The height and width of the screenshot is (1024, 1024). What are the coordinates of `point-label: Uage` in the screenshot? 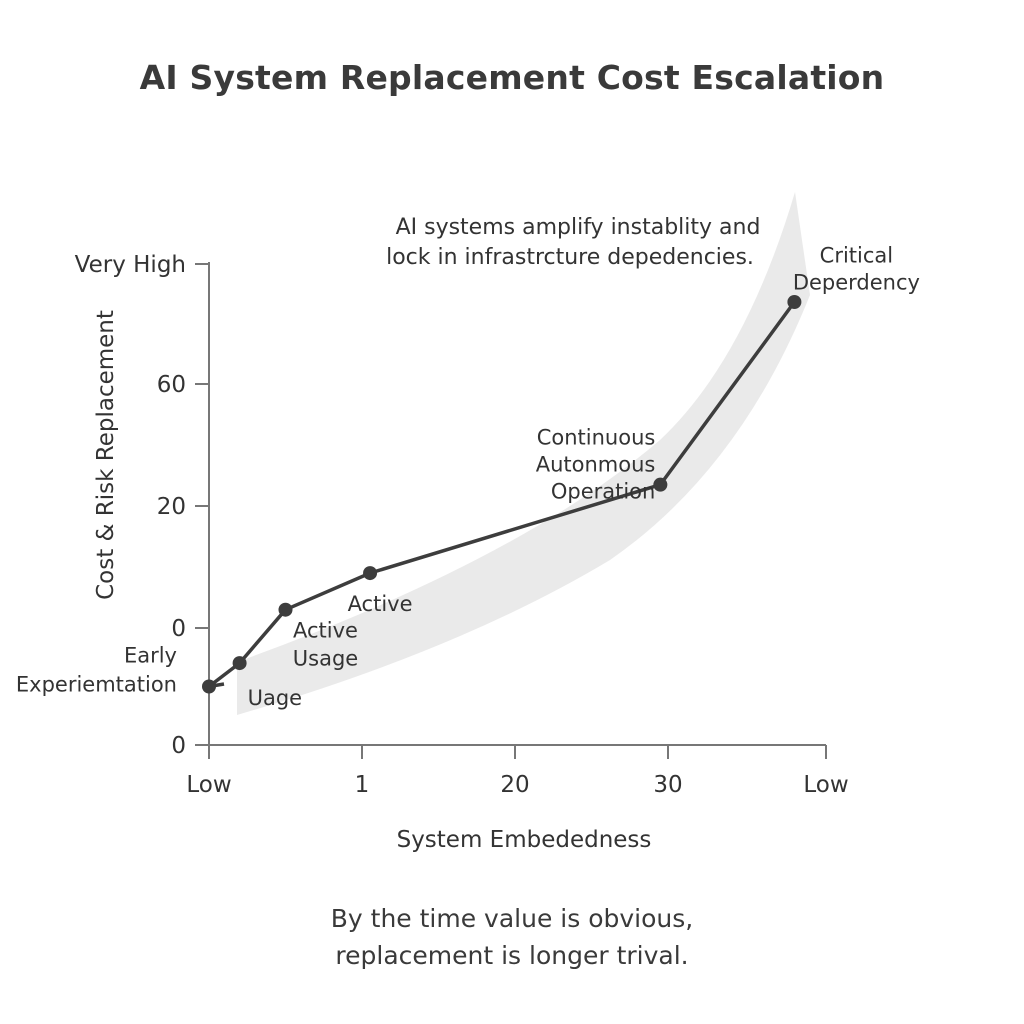 It's located at (275, 698).